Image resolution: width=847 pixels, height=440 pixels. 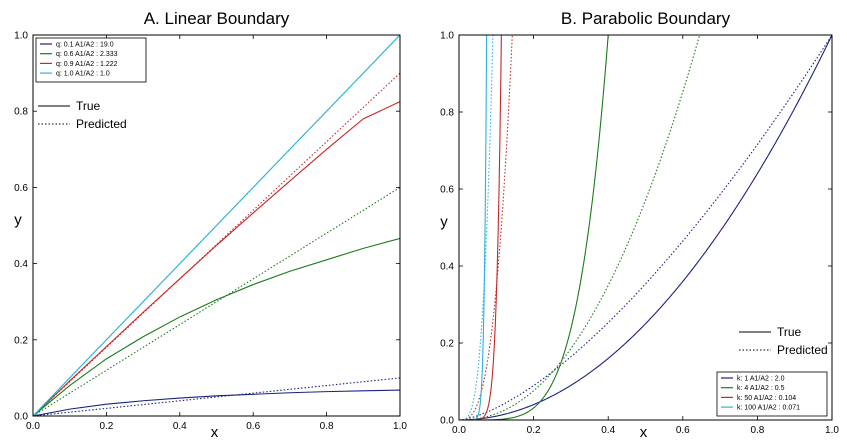 What do you see at coordinates (761, 388) in the screenshot?
I see `legend-entry: k: 4 A1/A2 : 0.5` at bounding box center [761, 388].